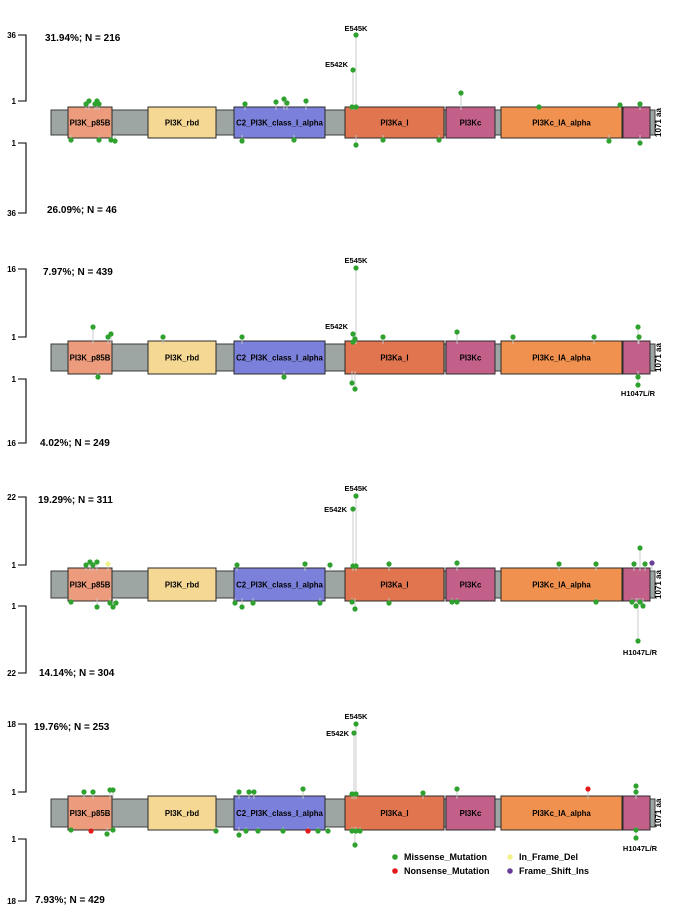 Image resolution: width=685 pixels, height=911 pixels. Describe the element at coordinates (447, 871) in the screenshot. I see `legend-label: Nonsense_Mutation` at that location.